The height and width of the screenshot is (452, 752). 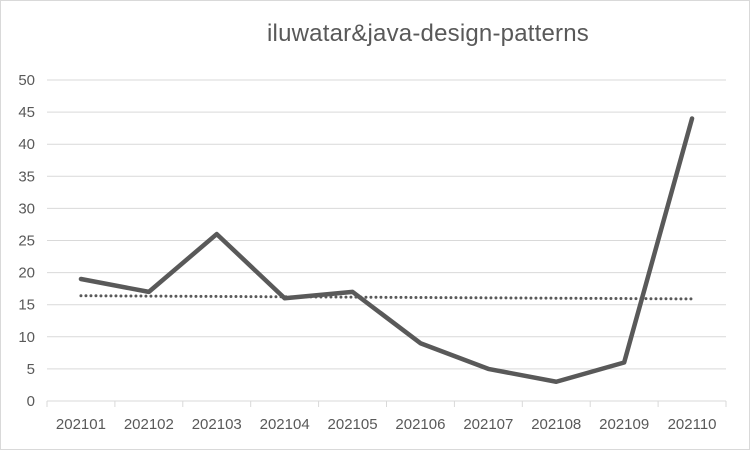 I want to click on y-tick-label: 30, so click(x=26, y=208).